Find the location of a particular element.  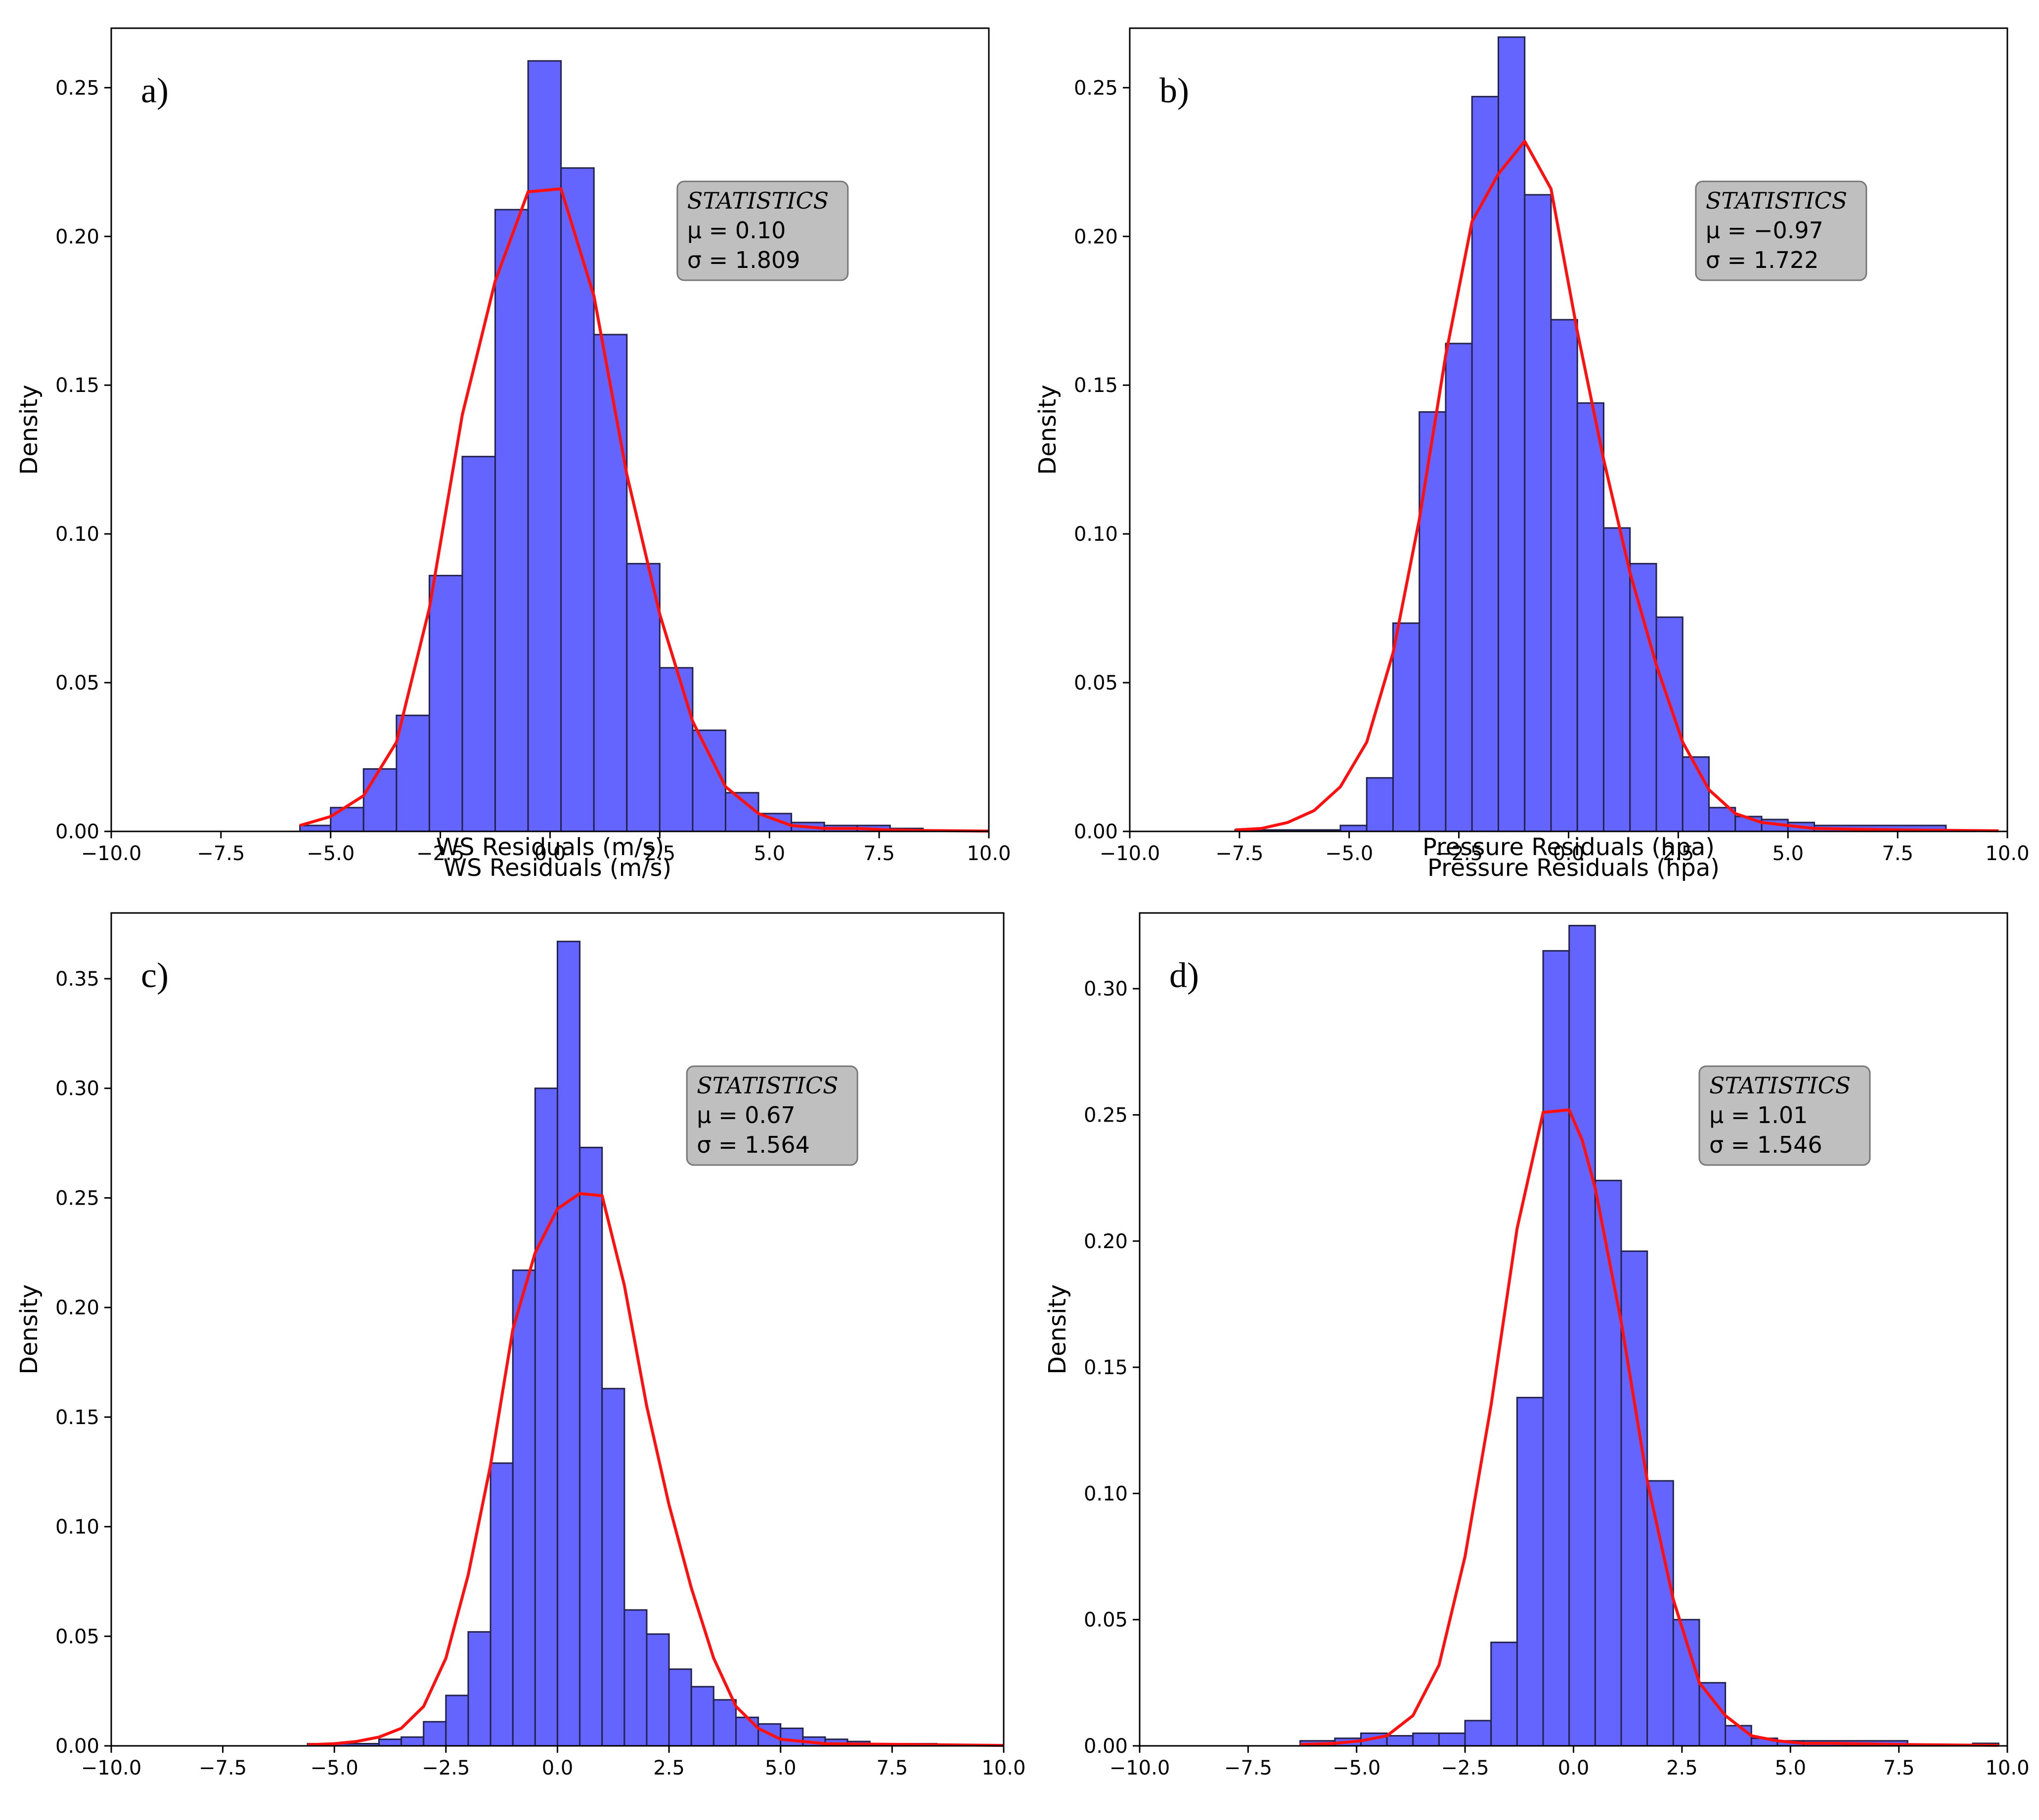

statistics-std: σ = 1.722 is located at coordinates (1762, 260).